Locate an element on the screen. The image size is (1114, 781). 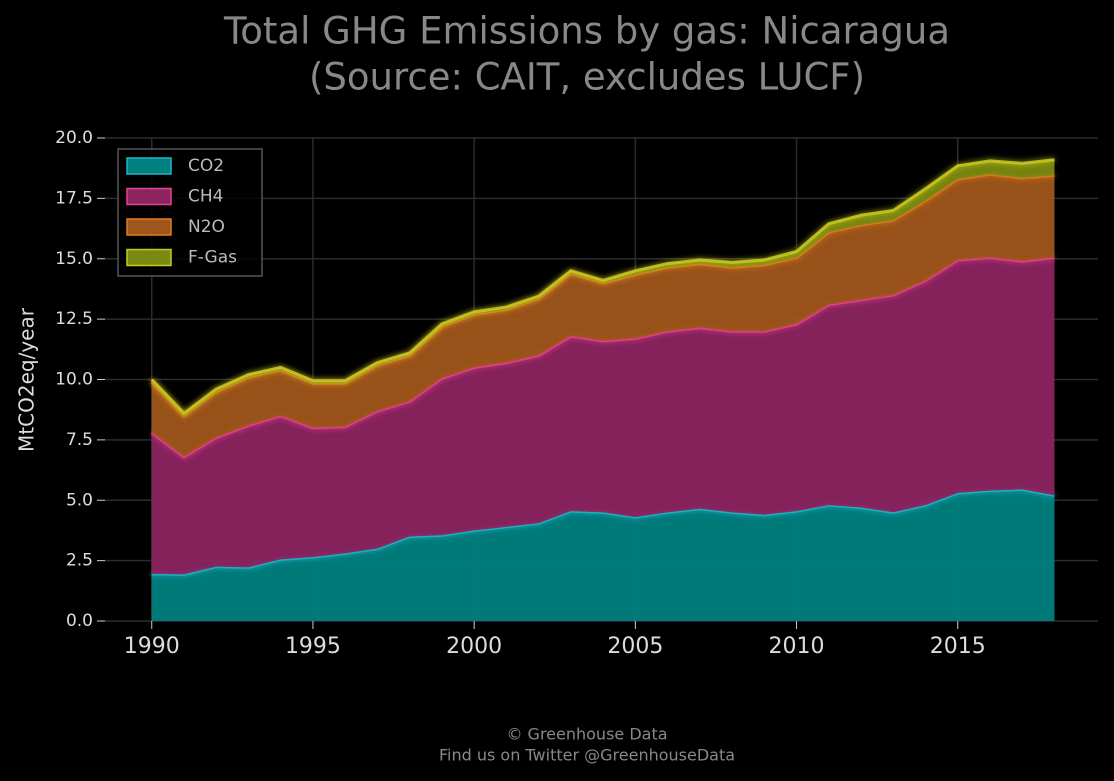
y-tick-label: 0.0 is located at coordinates (79, 621).